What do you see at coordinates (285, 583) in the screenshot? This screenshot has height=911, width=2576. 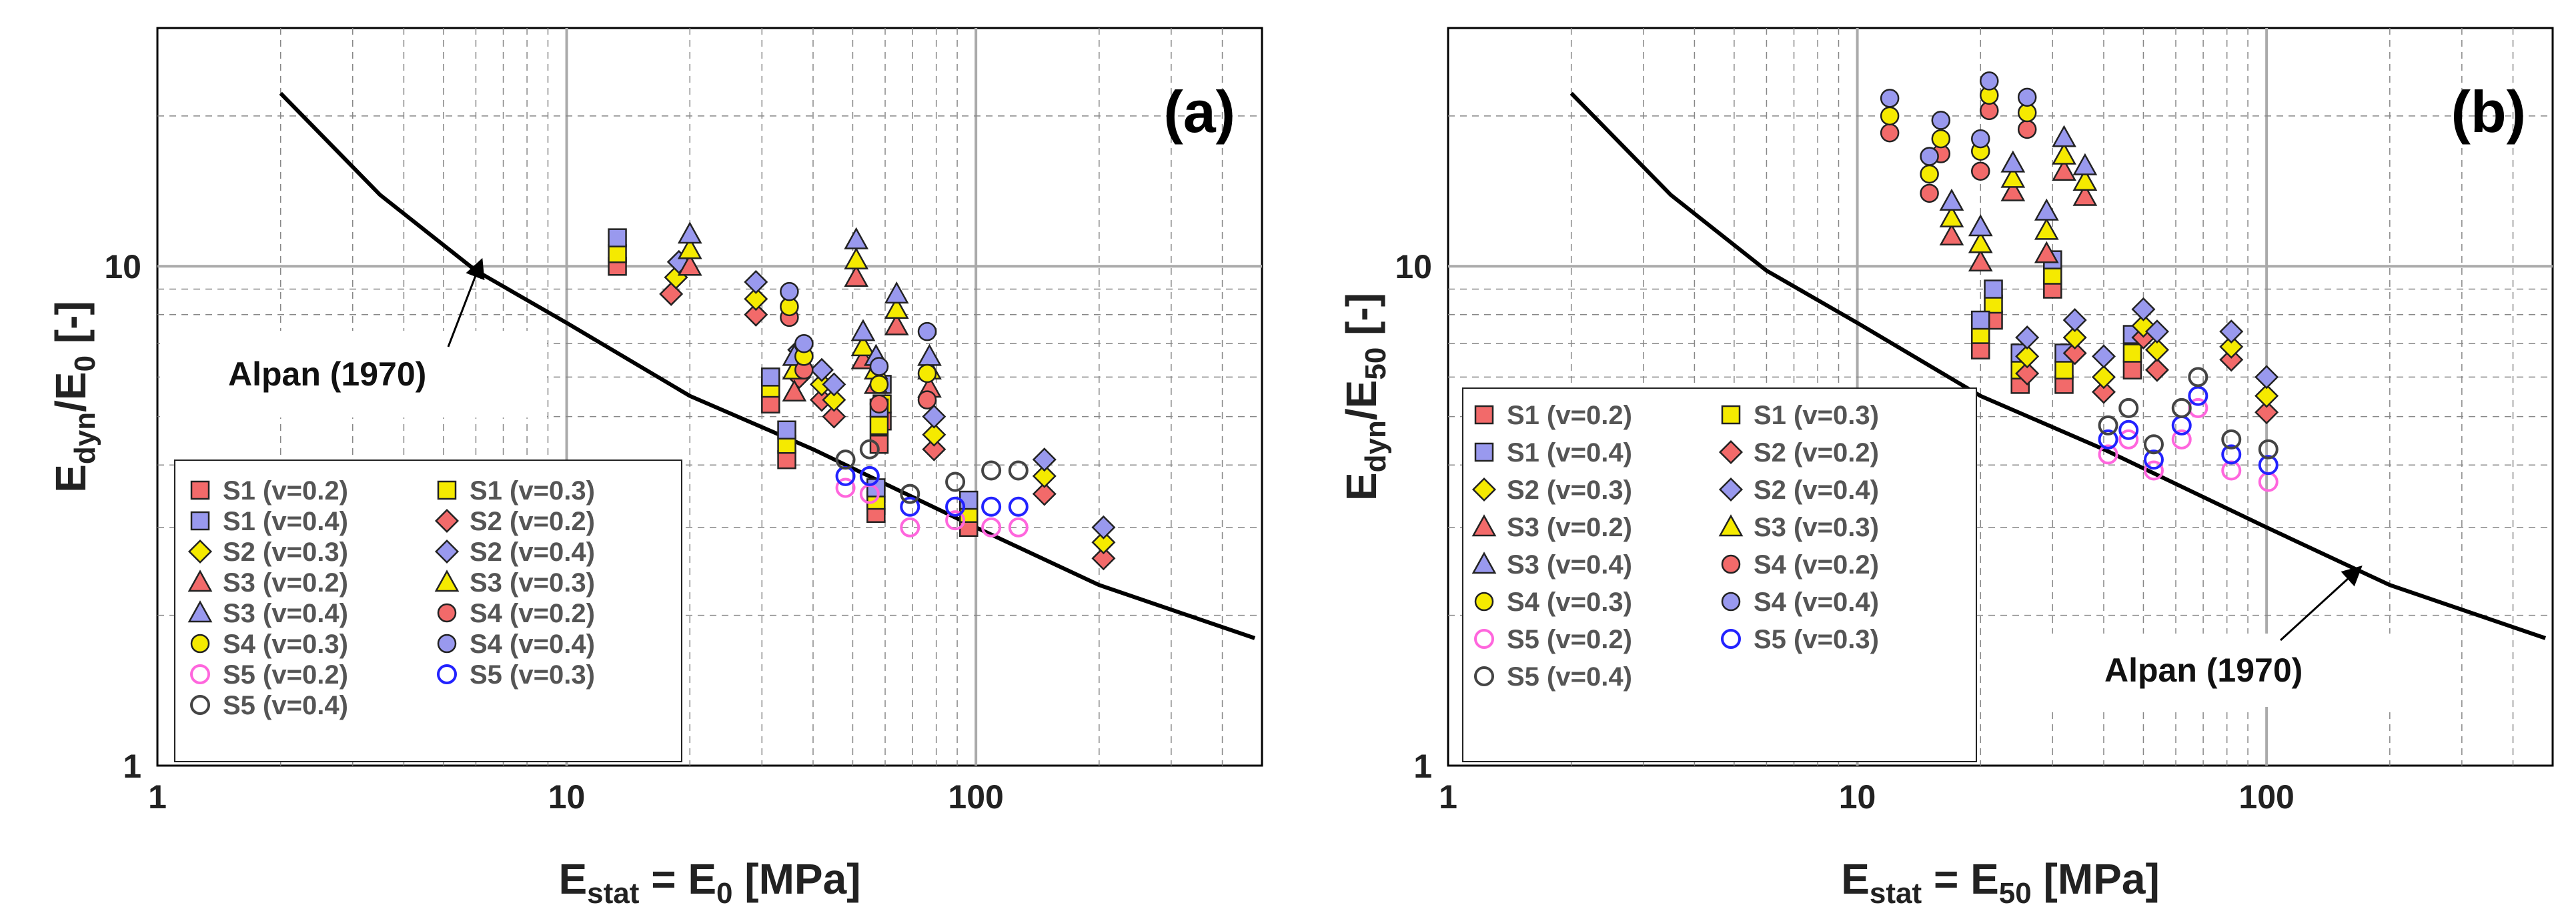 I see `legend-label: S3 (v=0.2)` at bounding box center [285, 583].